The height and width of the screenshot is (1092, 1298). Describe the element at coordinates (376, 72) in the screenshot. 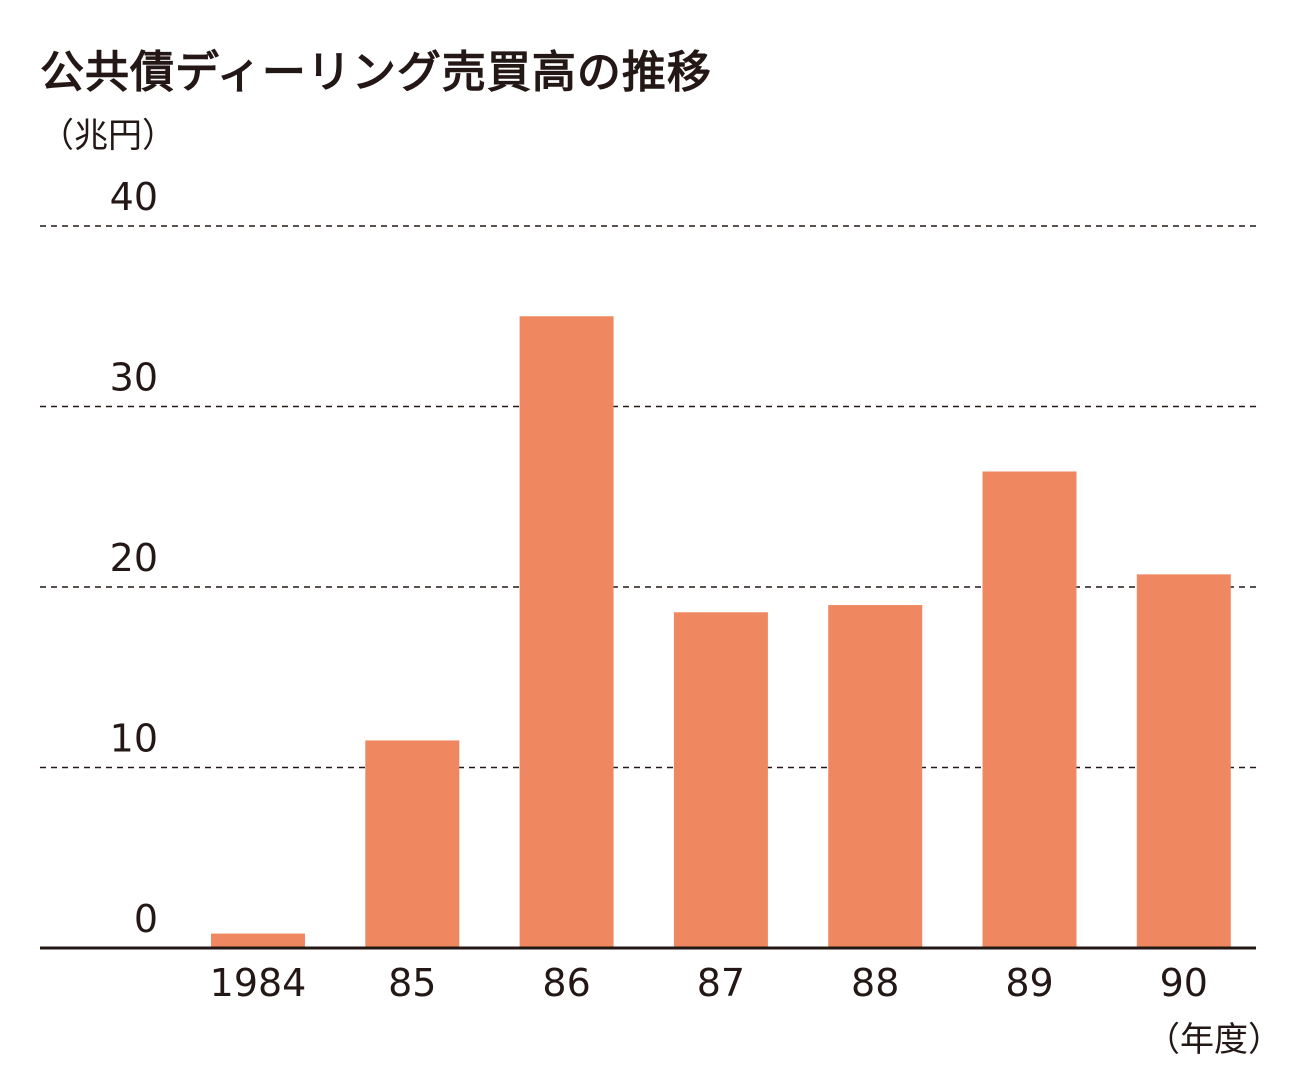

I see `chart-title: 公共債ディーリング売買高の推移` at that location.